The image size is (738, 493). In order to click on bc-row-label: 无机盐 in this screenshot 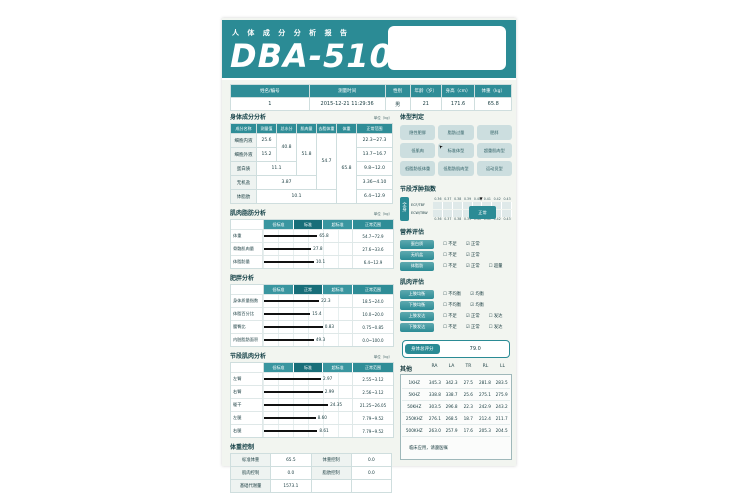, I will do `click(243, 182)`.